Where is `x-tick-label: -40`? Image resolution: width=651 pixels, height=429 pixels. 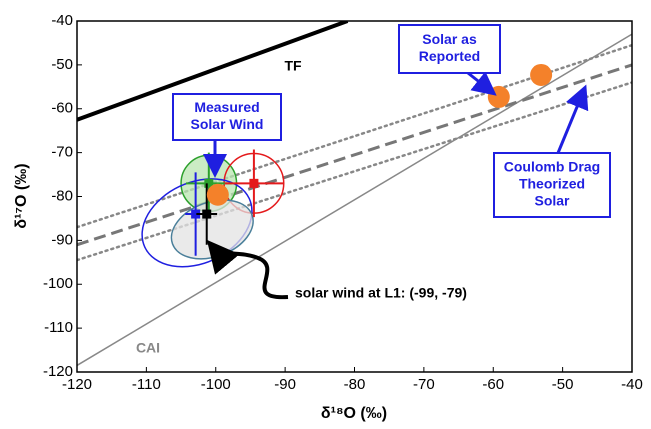
x-tick-label: -40 is located at coordinates (632, 384).